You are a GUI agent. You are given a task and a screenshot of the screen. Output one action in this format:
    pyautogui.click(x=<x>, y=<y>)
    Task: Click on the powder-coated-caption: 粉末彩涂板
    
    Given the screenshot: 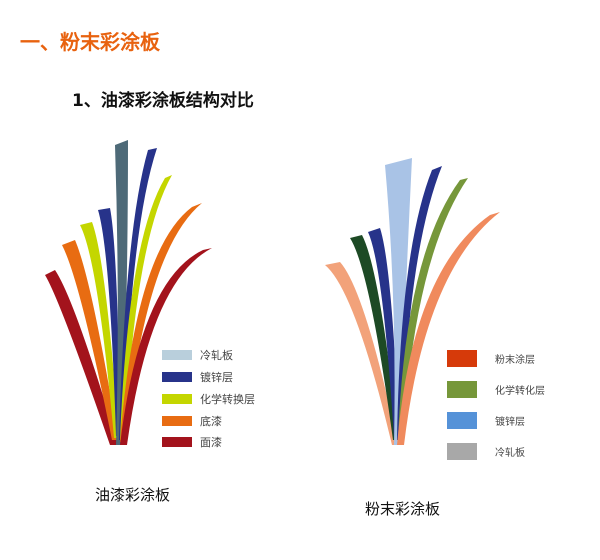 What is the action you would take?
    pyautogui.click(x=403, y=509)
    